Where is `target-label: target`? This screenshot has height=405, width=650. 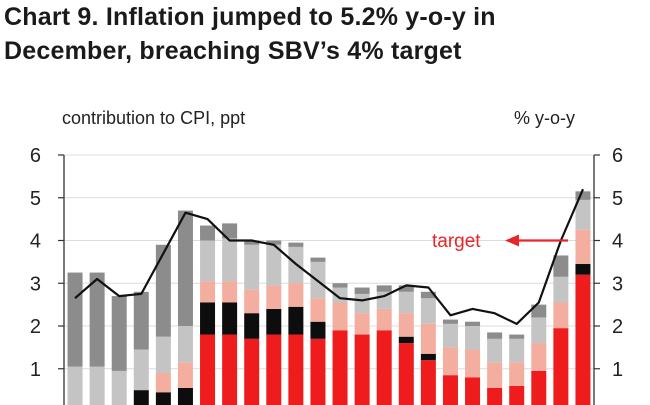 target-label: target is located at coordinates (456, 241).